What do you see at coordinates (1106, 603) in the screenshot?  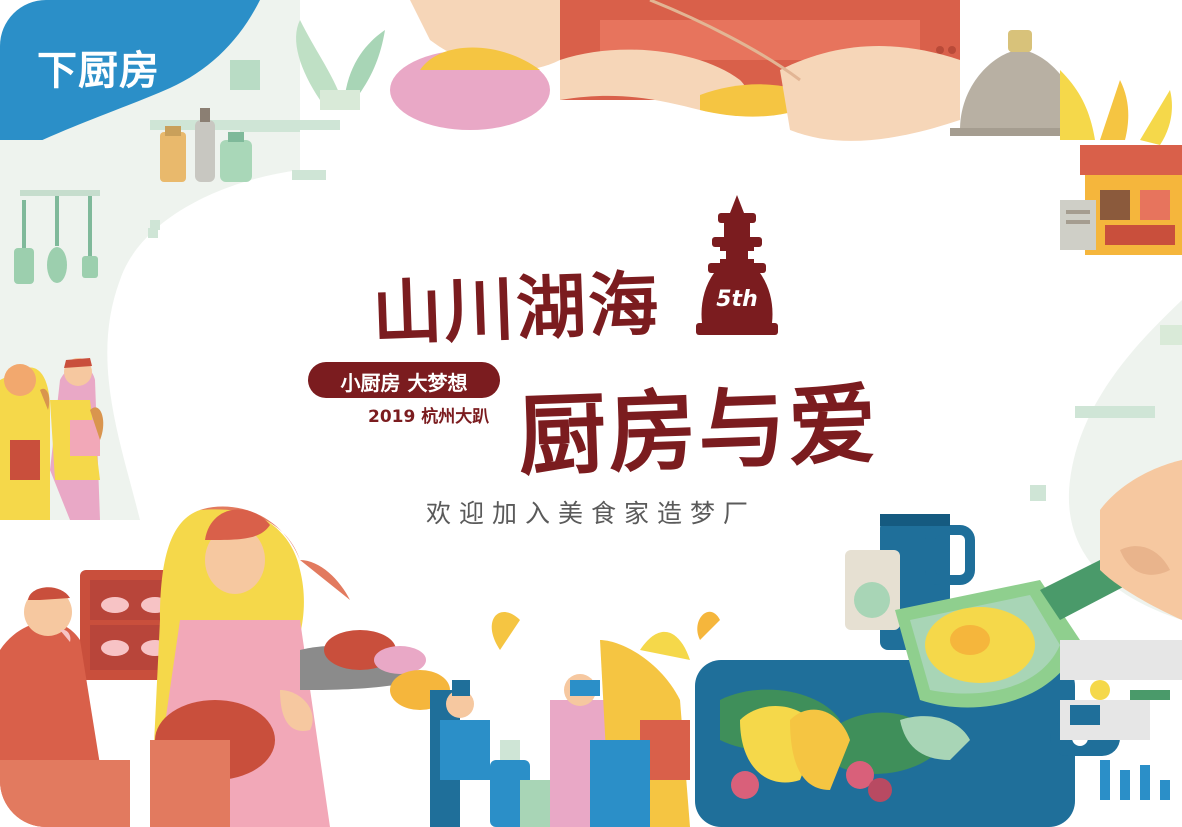 I see `bottom-right-detail-illustration` at bounding box center [1106, 603].